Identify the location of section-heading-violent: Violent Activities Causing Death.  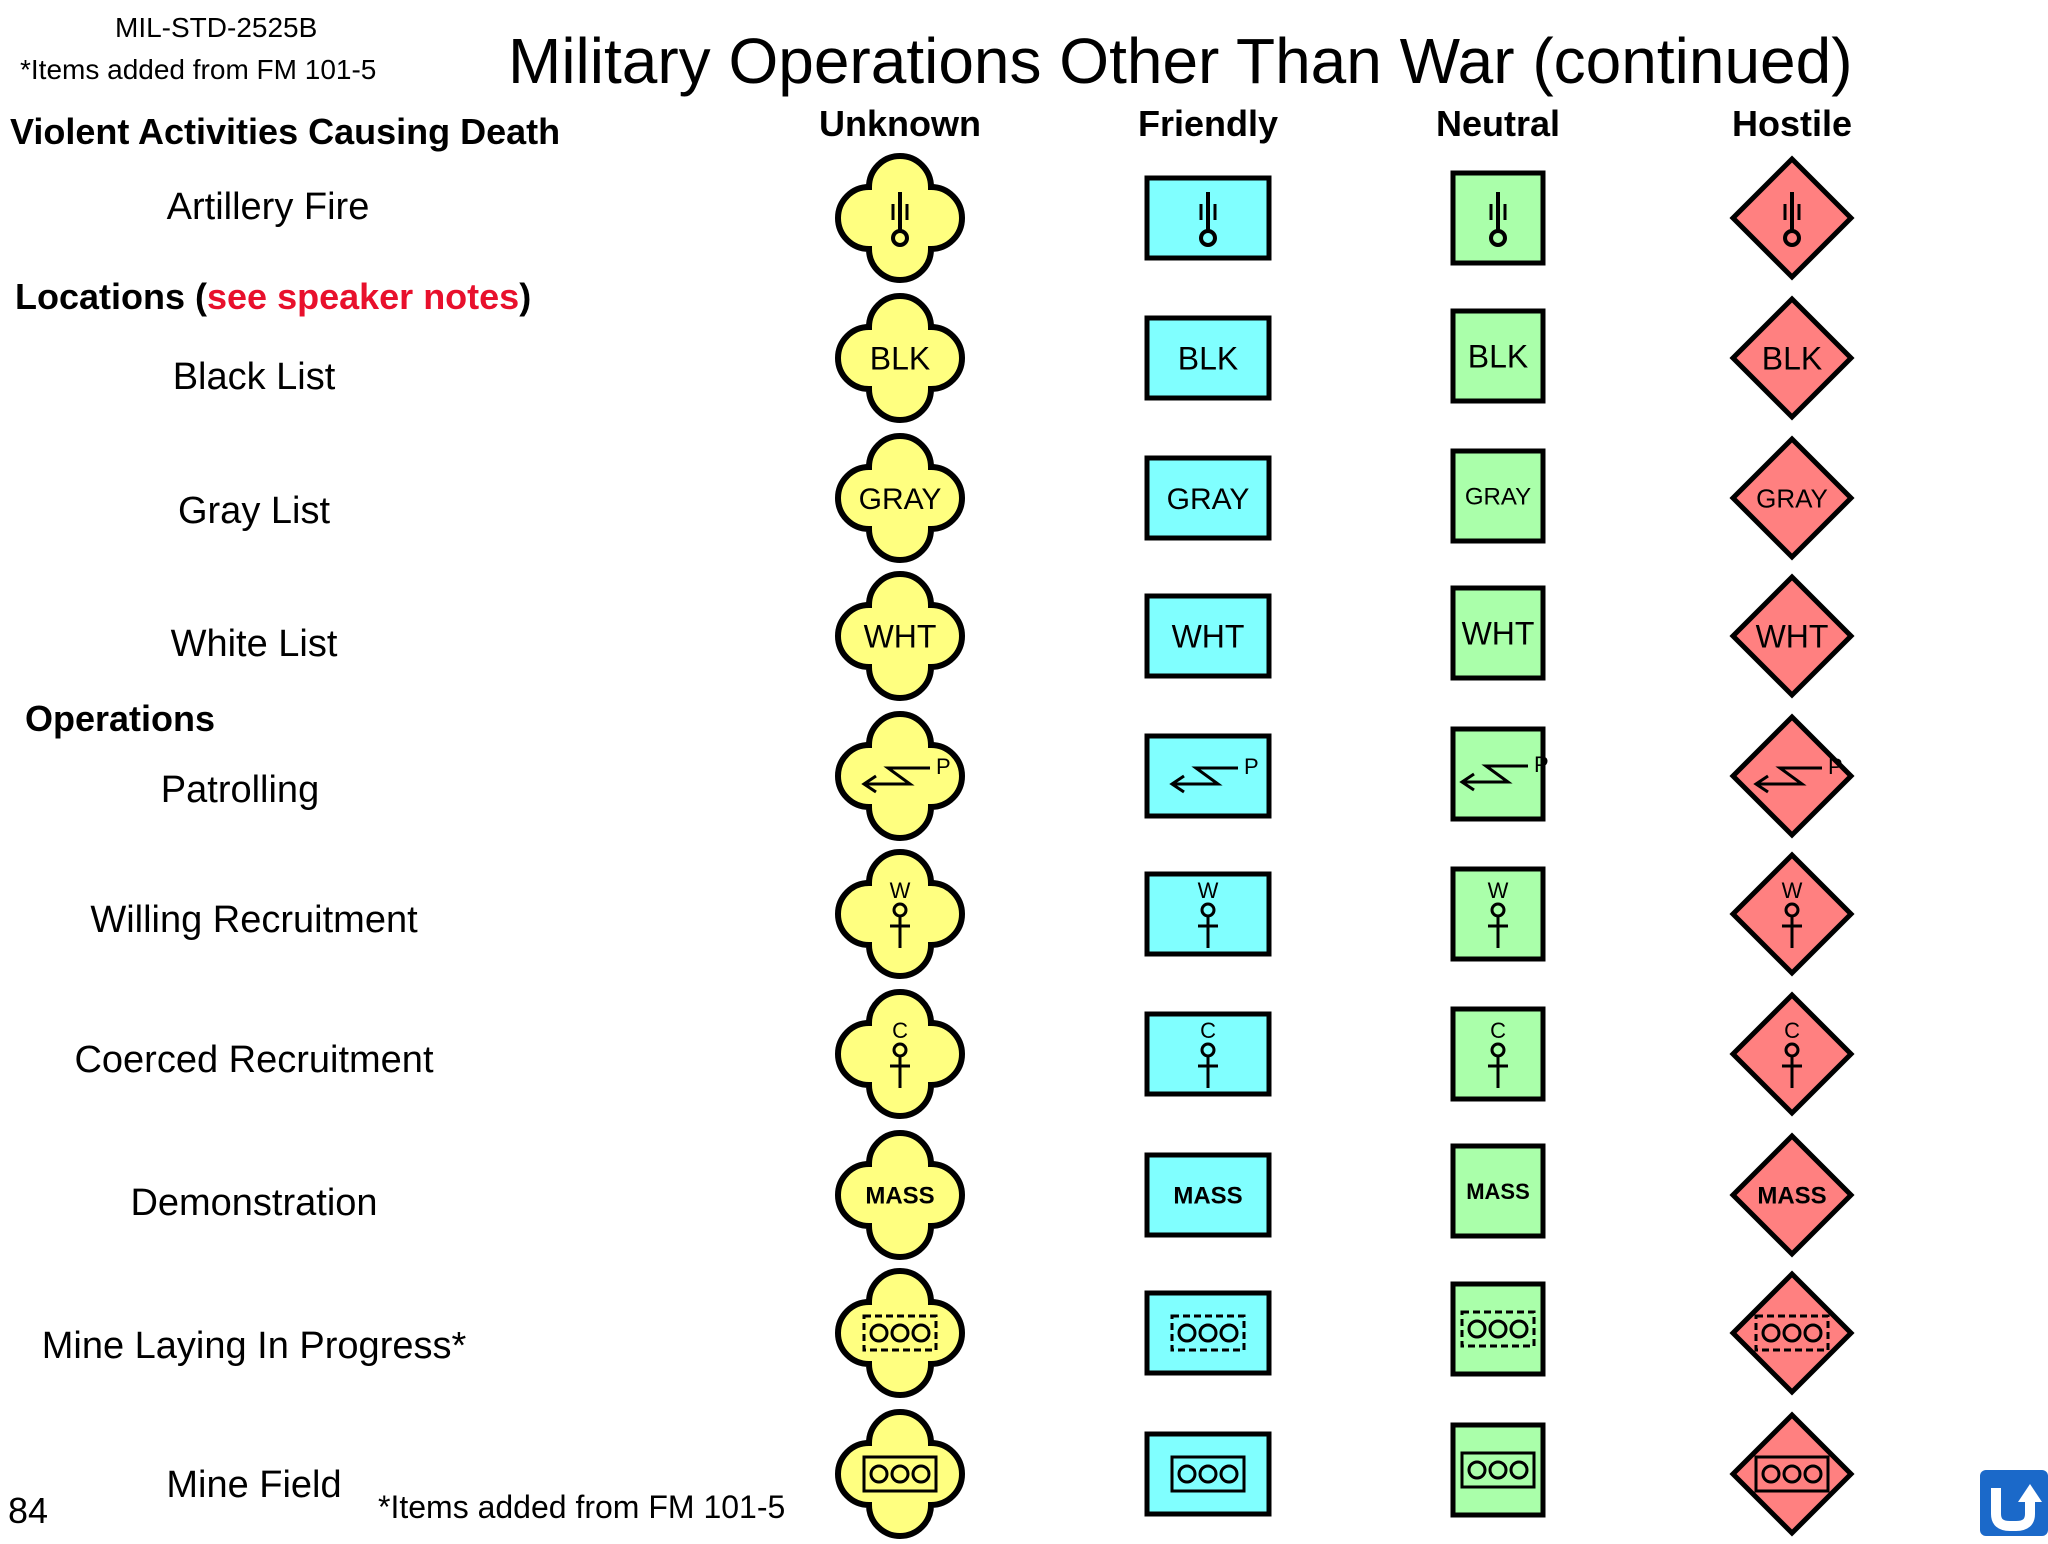
(285, 131).